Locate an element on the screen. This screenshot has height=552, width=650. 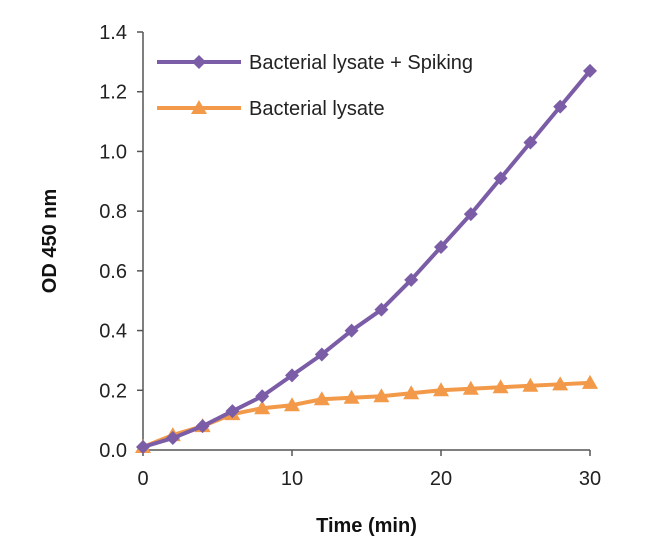
x-ticks: 0 10 20 30 is located at coordinates (369, 470).